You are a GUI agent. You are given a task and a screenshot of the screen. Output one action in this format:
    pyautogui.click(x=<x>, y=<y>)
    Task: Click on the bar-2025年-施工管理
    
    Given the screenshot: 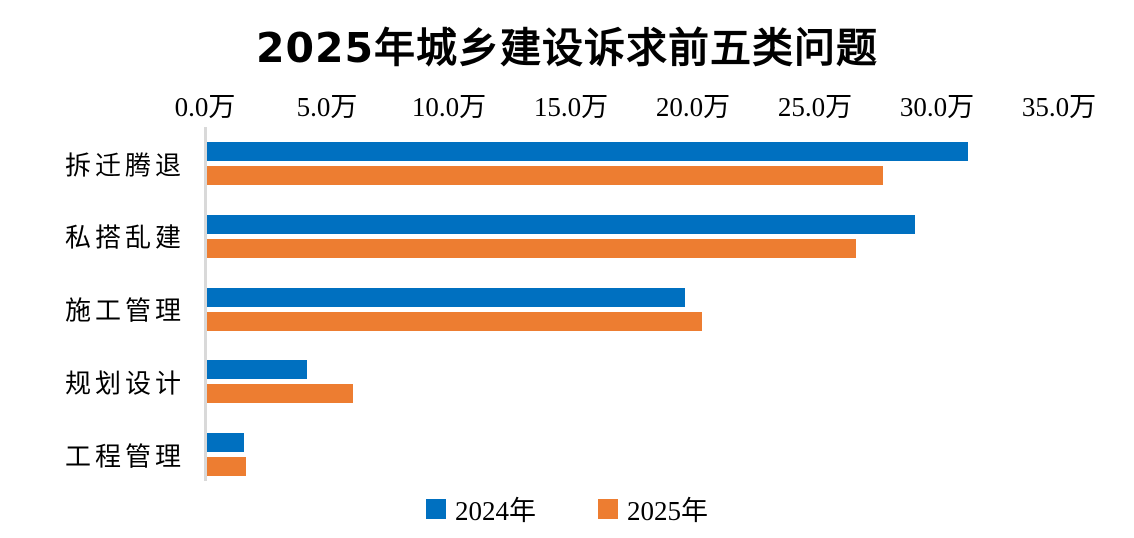 What is the action you would take?
    pyautogui.click(x=454, y=321)
    